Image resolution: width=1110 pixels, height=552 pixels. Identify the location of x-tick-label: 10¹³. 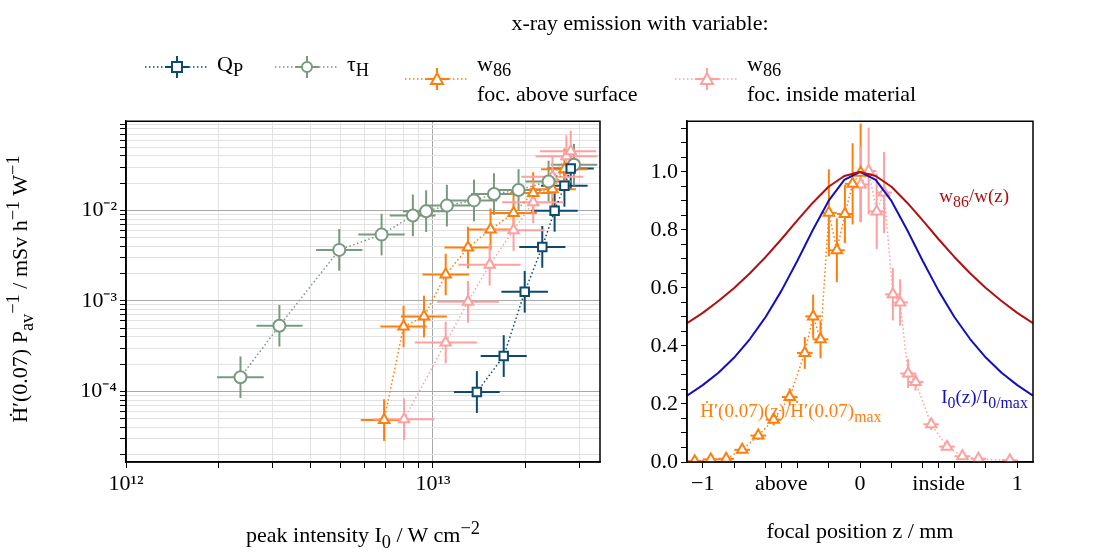
(433, 482).